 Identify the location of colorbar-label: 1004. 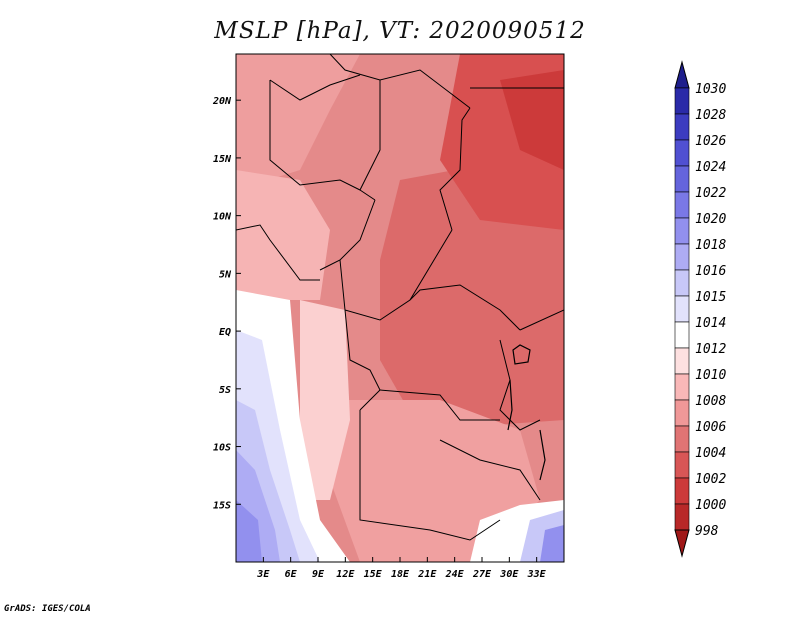
(710, 453).